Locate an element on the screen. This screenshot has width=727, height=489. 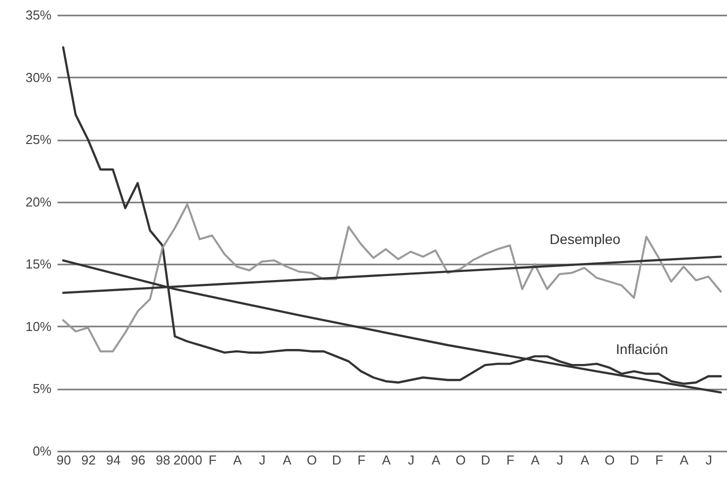
x-tick-label: 98 is located at coordinates (163, 460).